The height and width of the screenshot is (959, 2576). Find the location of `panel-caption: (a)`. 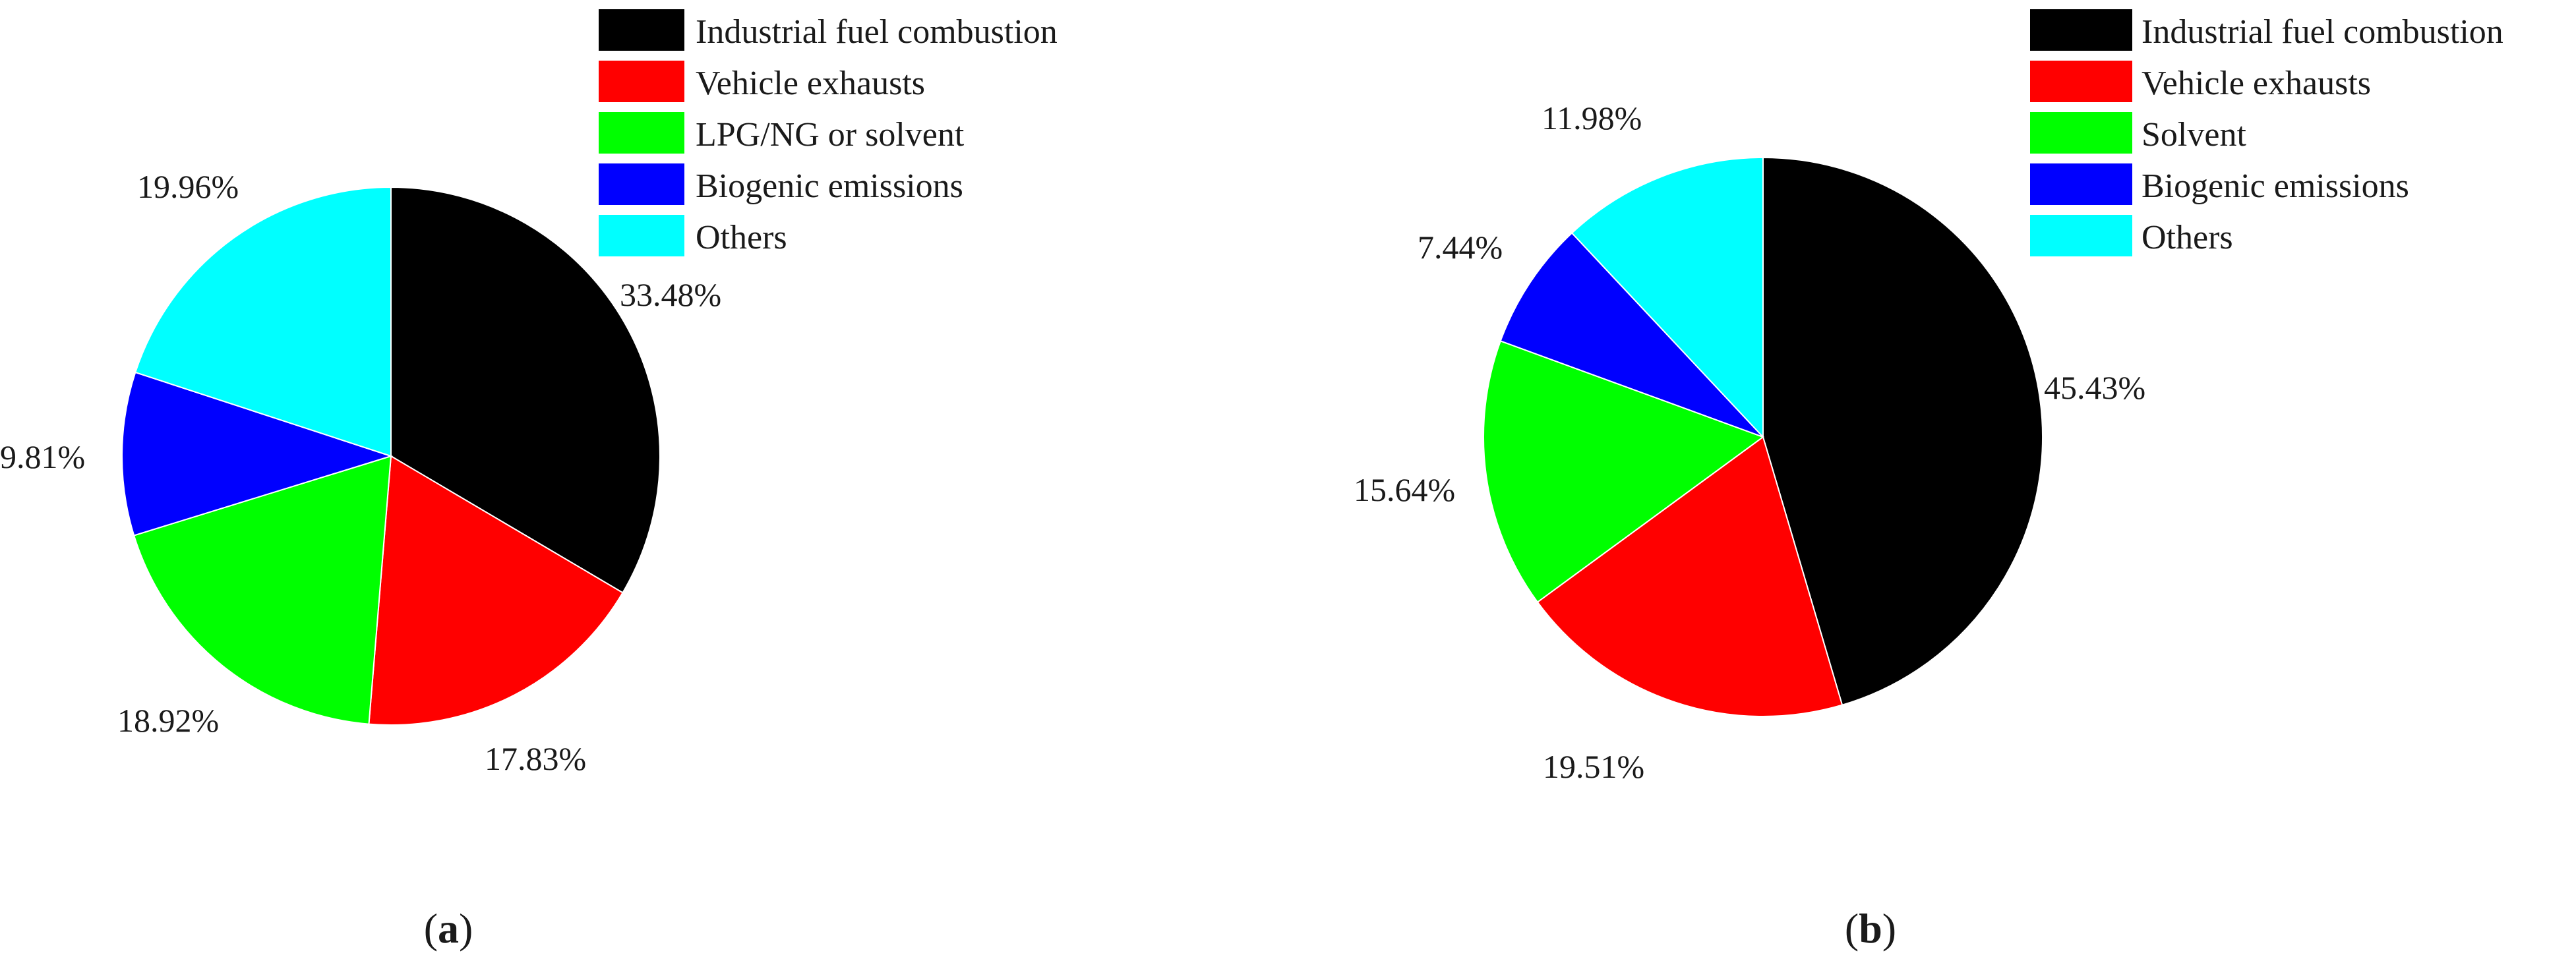

panel-caption: (a) is located at coordinates (449, 928).